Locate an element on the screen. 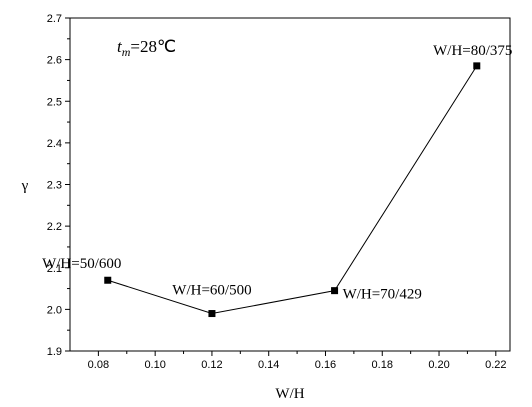 This screenshot has height=407, width=532. y-tick-label: 2.7 is located at coordinates (54, 19).